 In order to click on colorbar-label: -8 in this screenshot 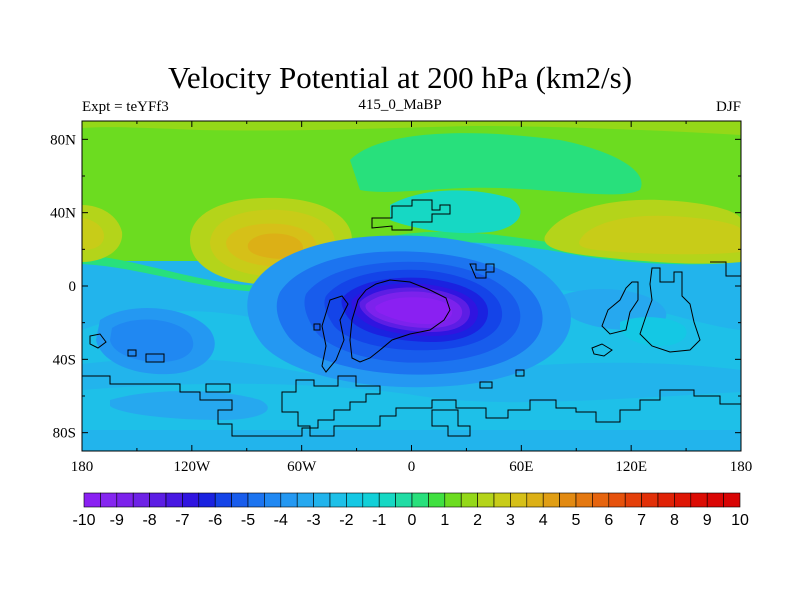, I will do `click(149, 520)`.